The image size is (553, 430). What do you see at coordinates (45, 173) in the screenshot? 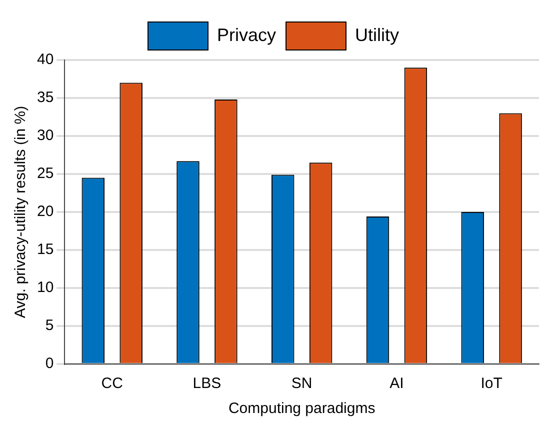
I see `y-tick-label: 25` at bounding box center [45, 173].